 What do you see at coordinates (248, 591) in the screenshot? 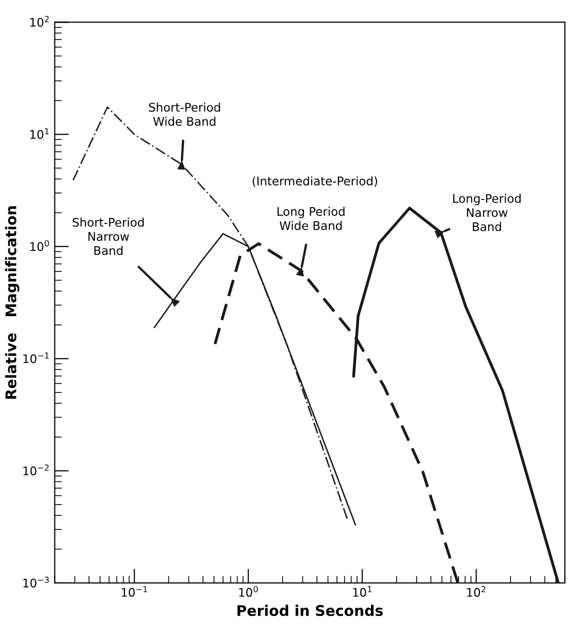
I see `x-tick-label: 10$^{0}$` at bounding box center [248, 591].